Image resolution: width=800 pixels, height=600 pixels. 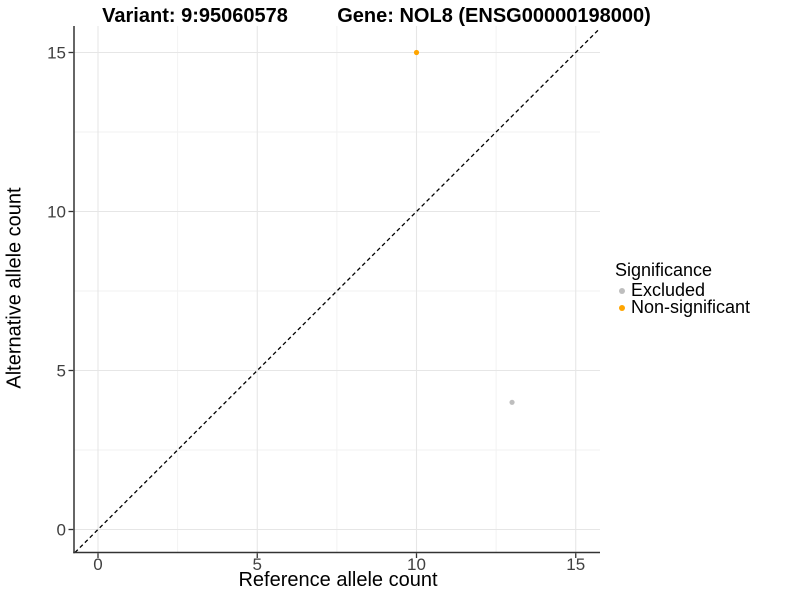 What do you see at coordinates (61, 371) in the screenshot?
I see `y-tick-label: 5` at bounding box center [61, 371].